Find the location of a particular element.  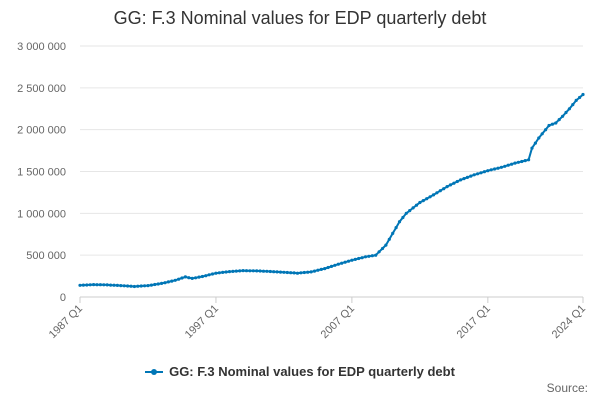

x-tick-label: 2017 Q1 is located at coordinates (474, 322).